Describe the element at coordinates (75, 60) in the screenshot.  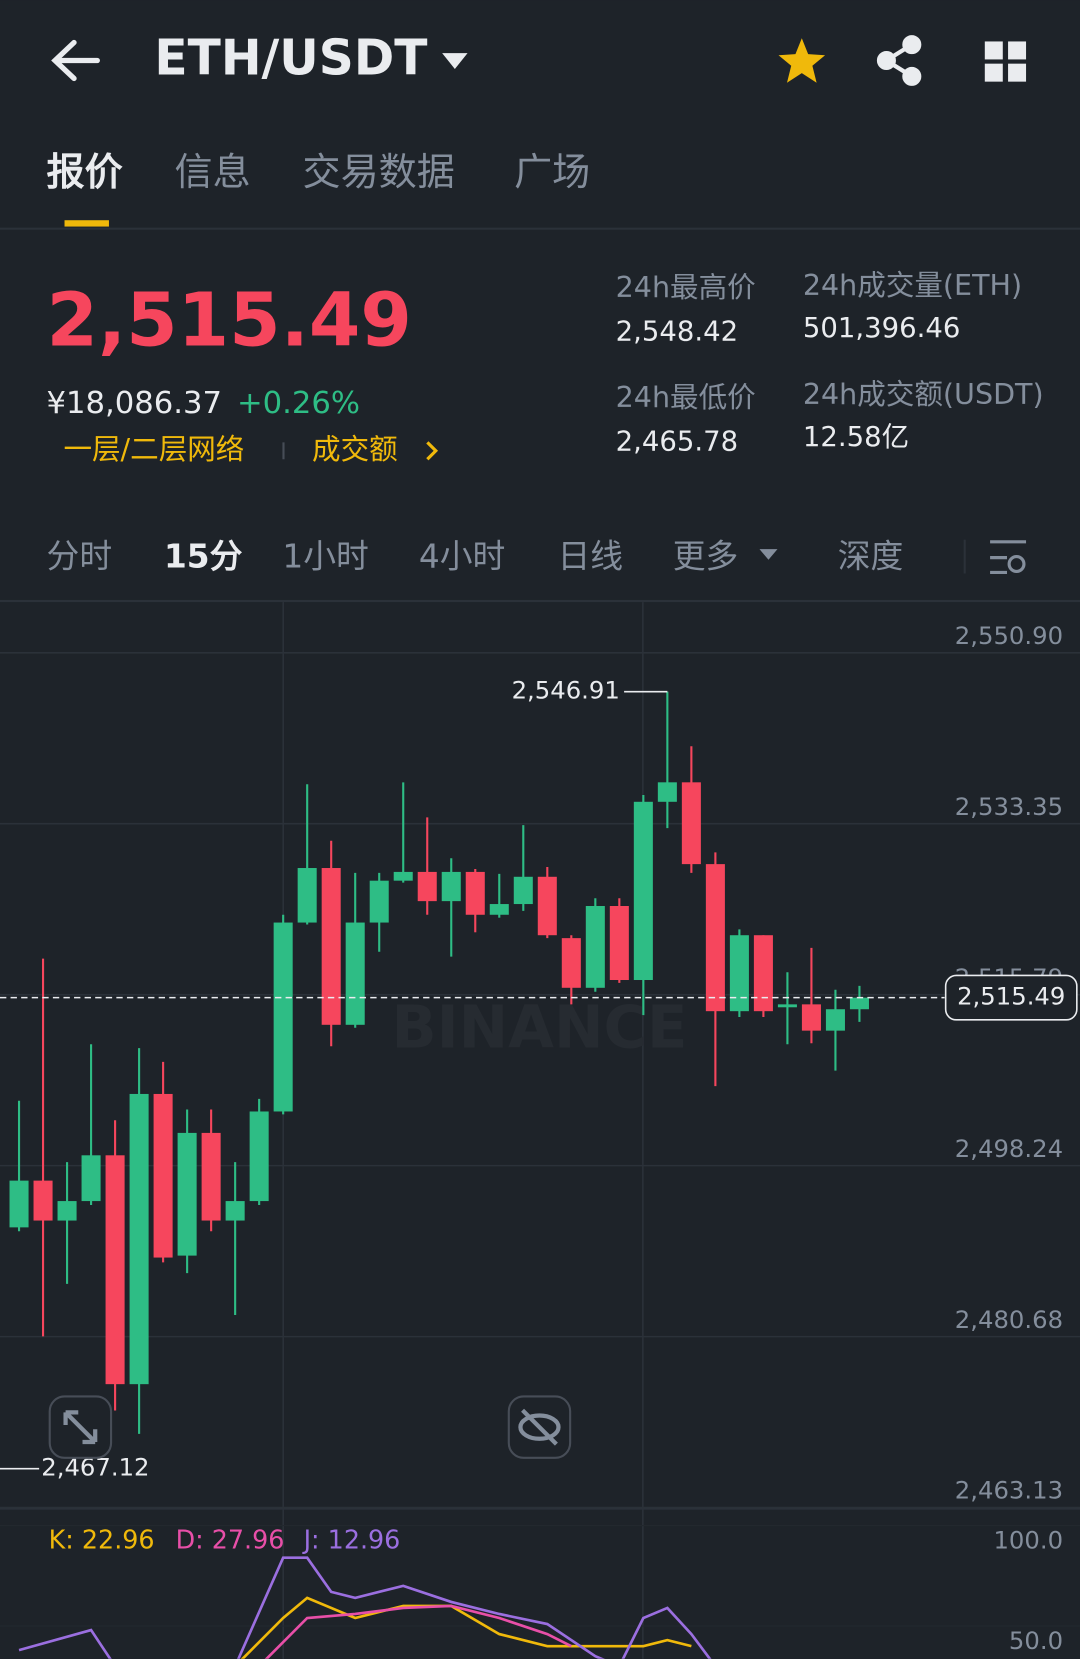
I see `back-button` at that location.